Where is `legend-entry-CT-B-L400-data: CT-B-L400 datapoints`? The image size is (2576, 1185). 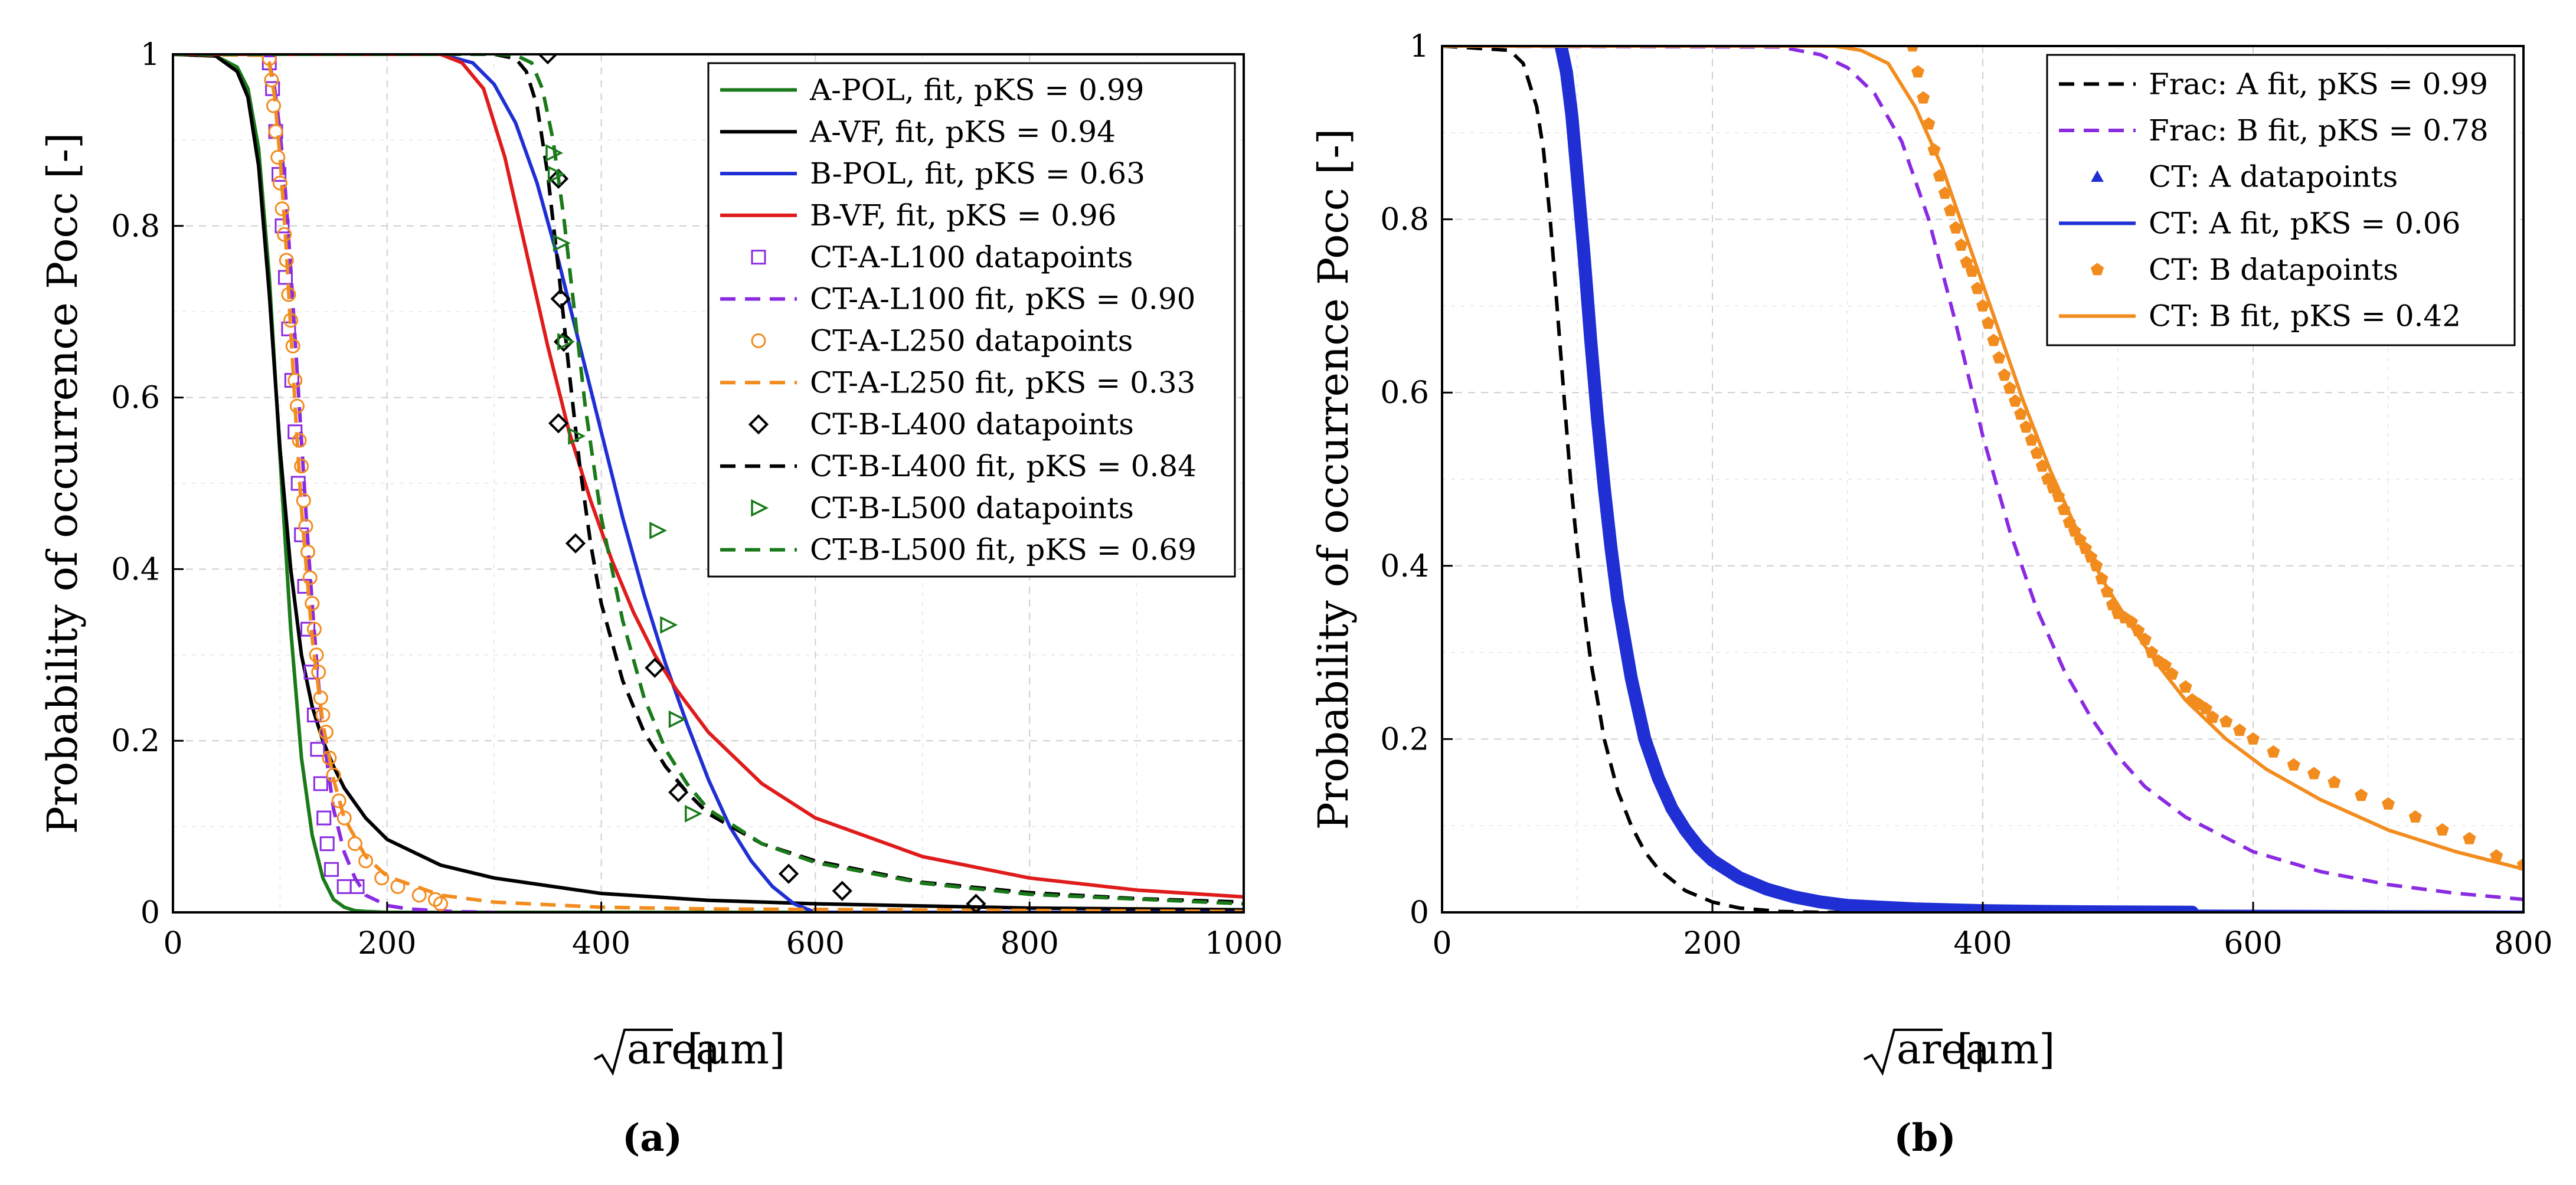
legend-entry-CT-B-L400-data: CT-B-L400 datapoints is located at coordinates (941, 424).